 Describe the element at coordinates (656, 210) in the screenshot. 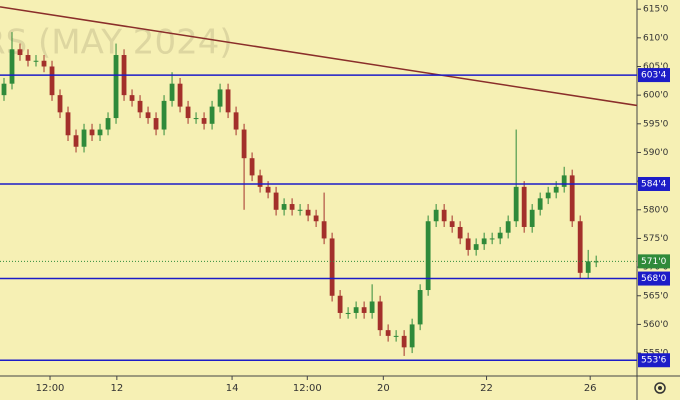

I see `y-tick-label: 580'0` at that location.